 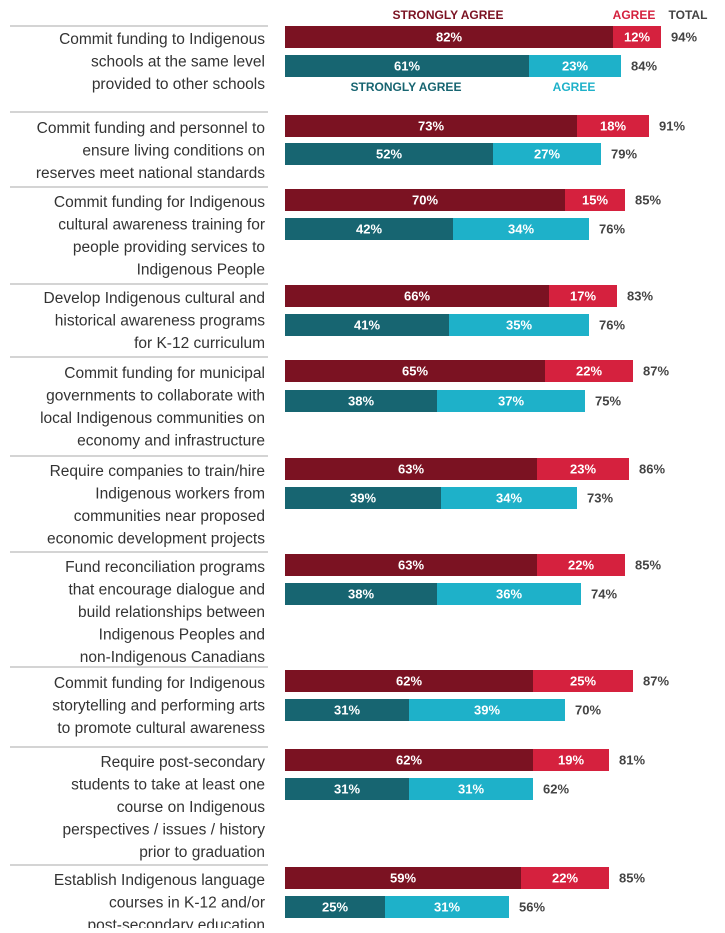 What do you see at coordinates (168, 785) in the screenshot?
I see `category-label: students to take at least one` at bounding box center [168, 785].